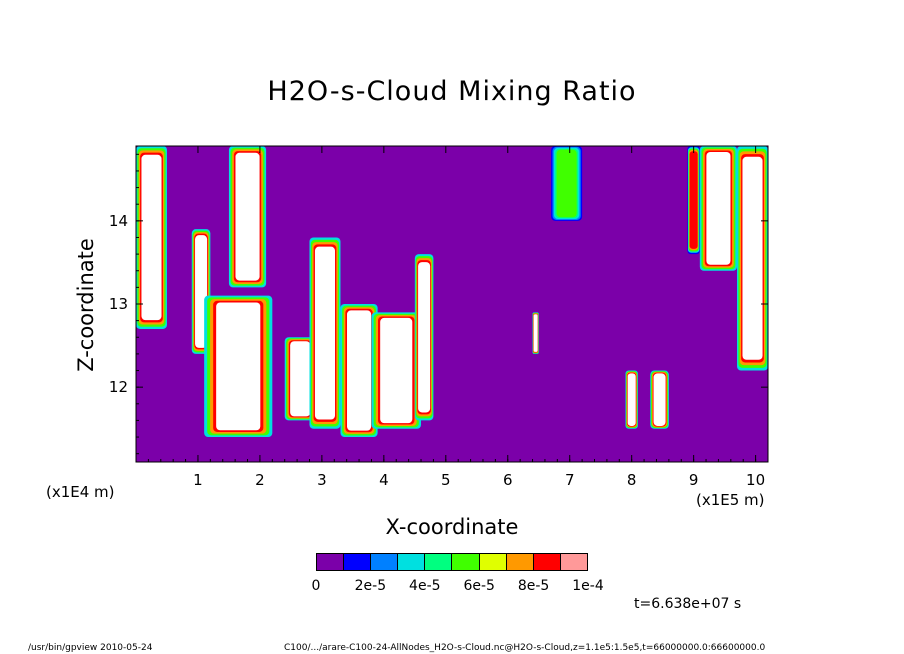 The height and width of the screenshot is (654, 904). I want to click on colorbar-label-4: 8e-5, so click(533, 586).